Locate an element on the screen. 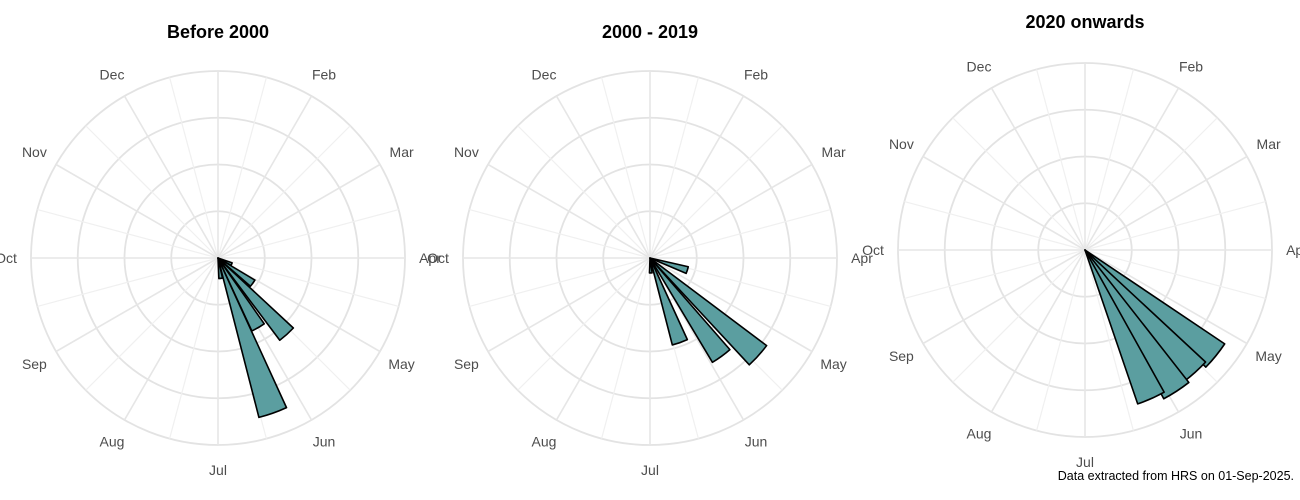  chart-title: Before 2000 is located at coordinates (218, 32).